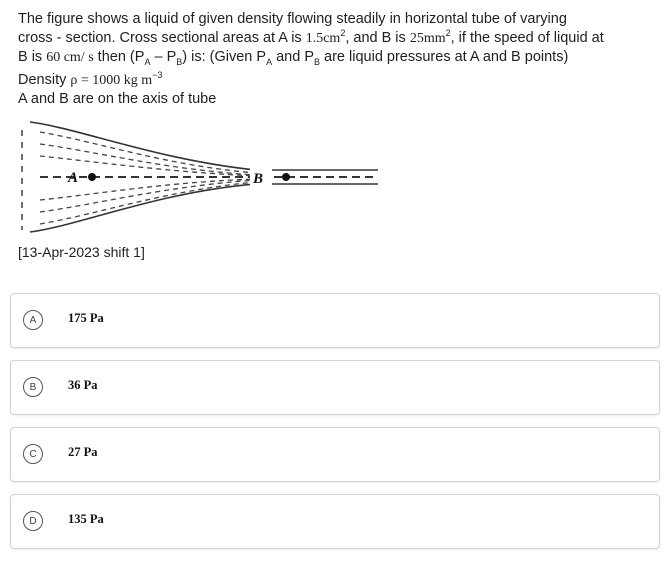 The height and width of the screenshot is (563, 672). I want to click on streamlines, so click(148, 178).